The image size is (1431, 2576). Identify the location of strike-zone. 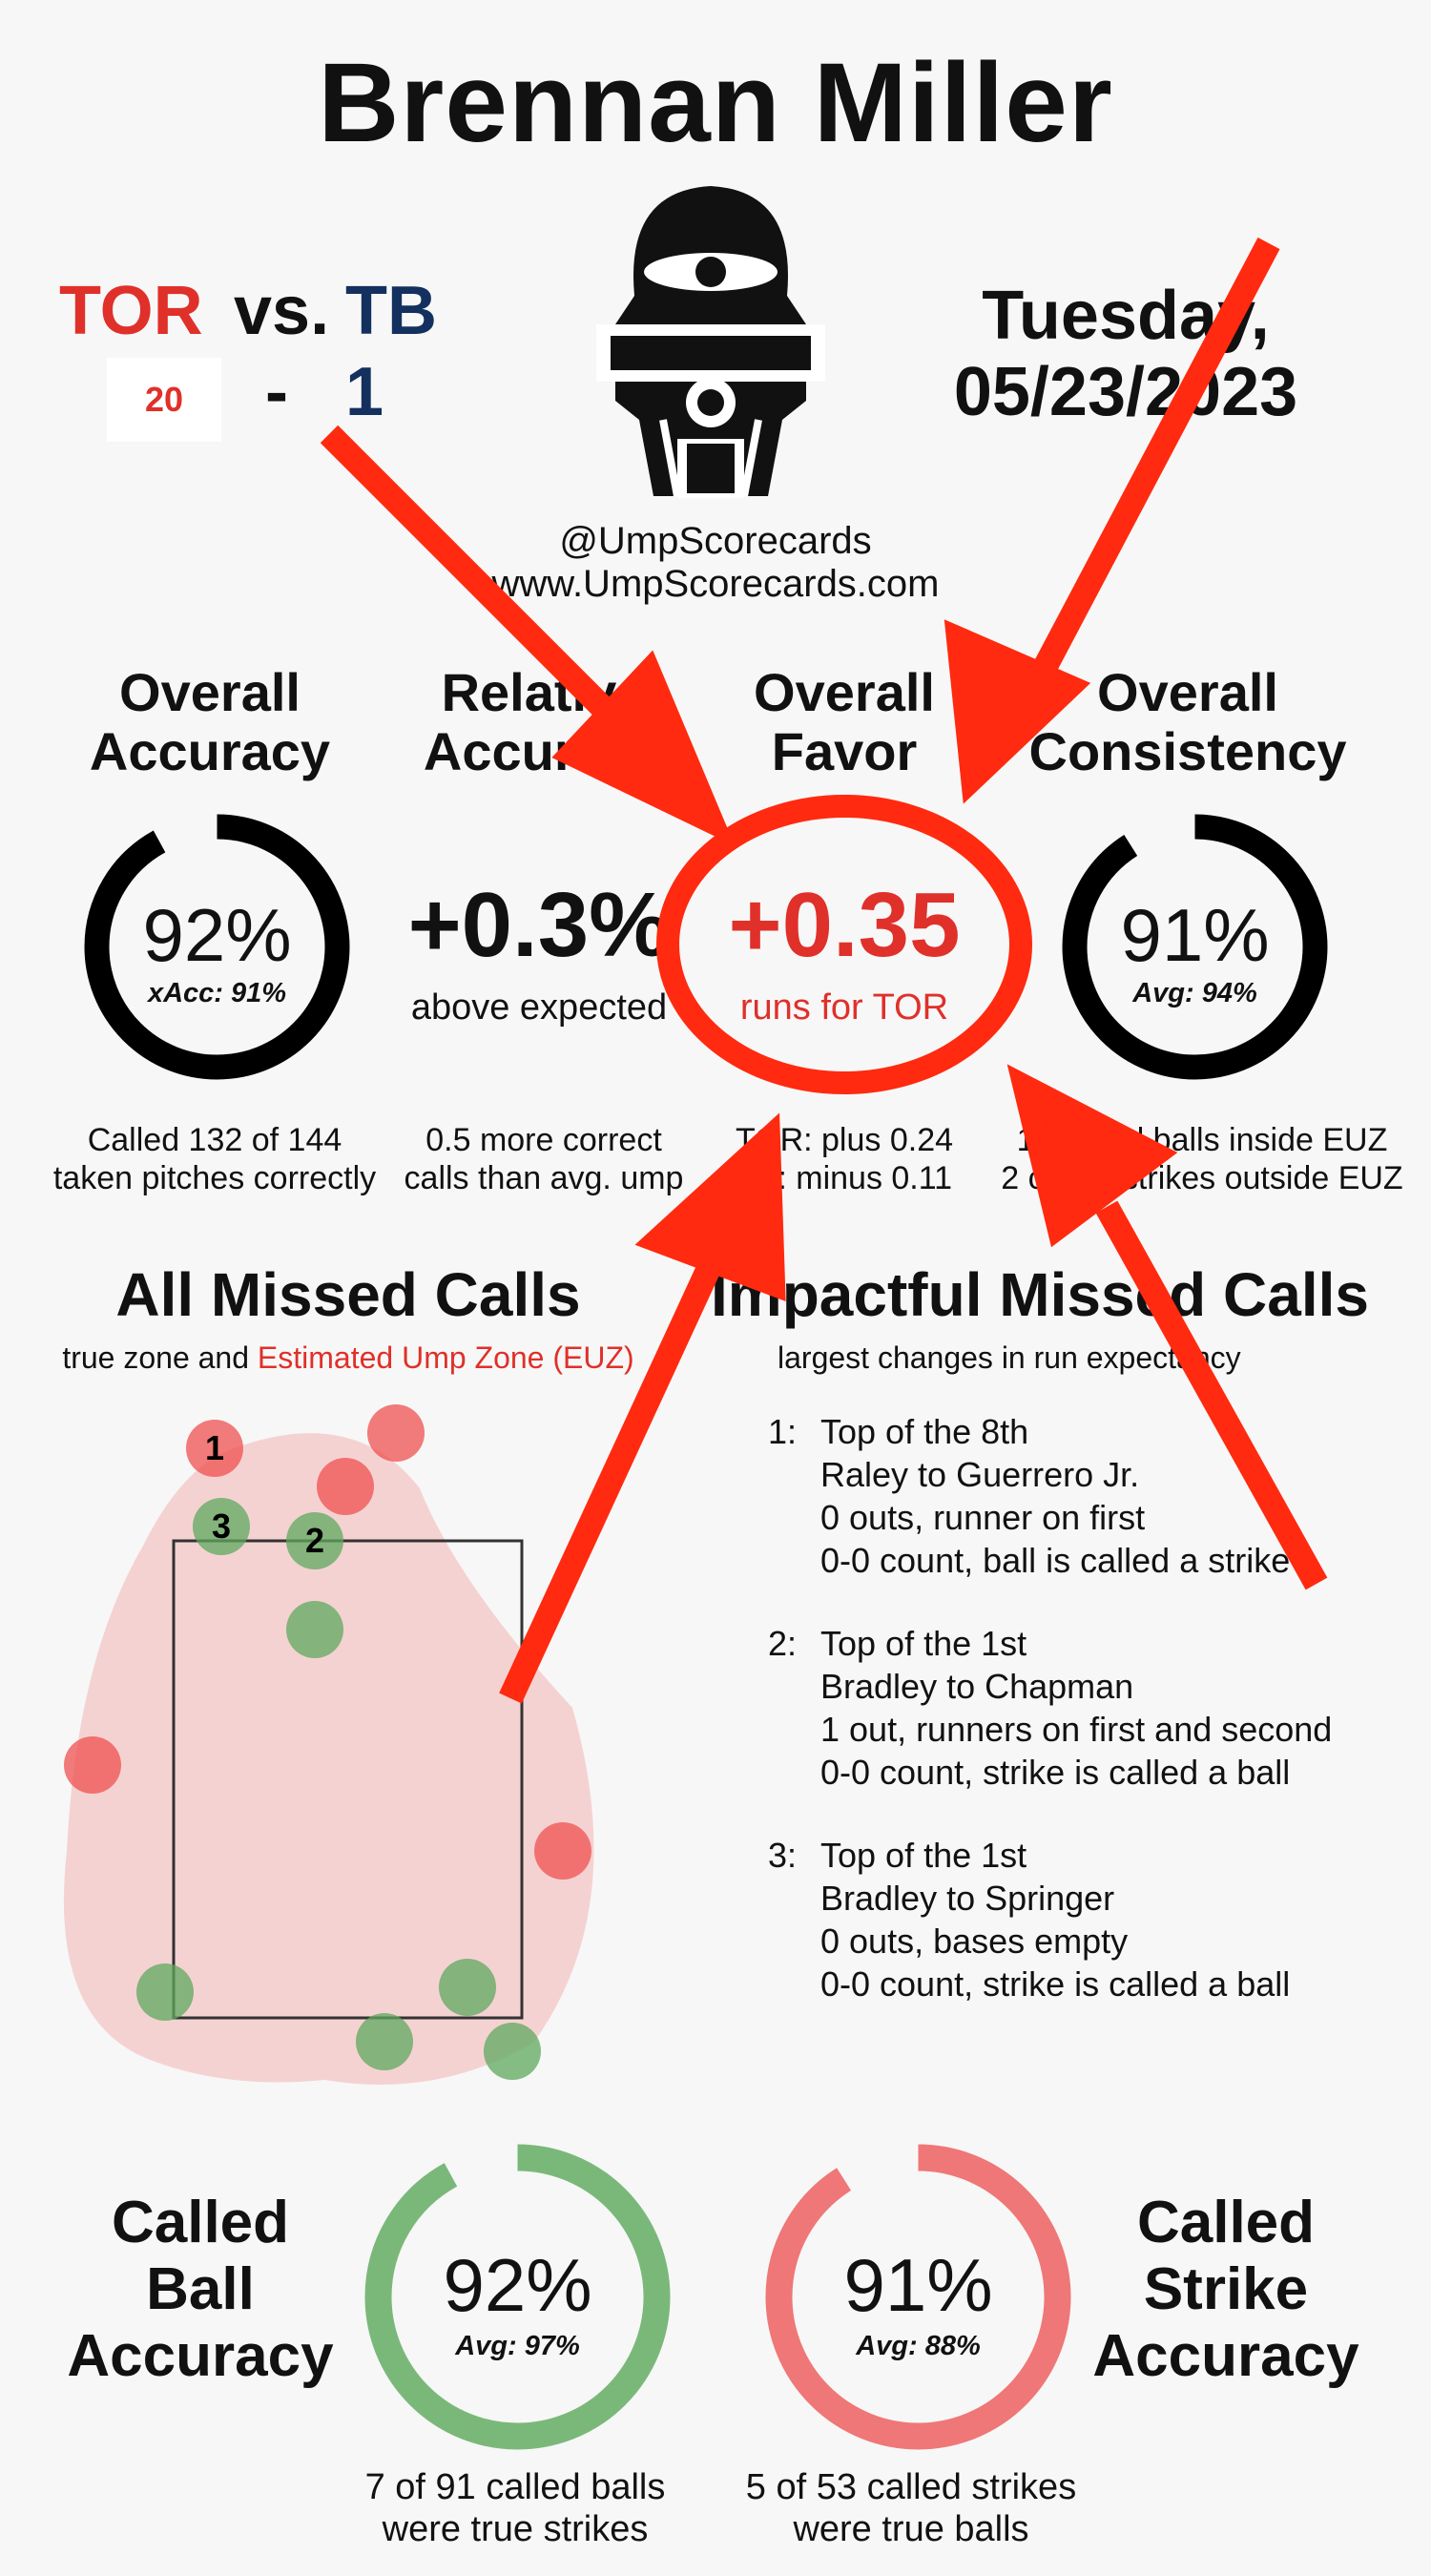
(348, 1779).